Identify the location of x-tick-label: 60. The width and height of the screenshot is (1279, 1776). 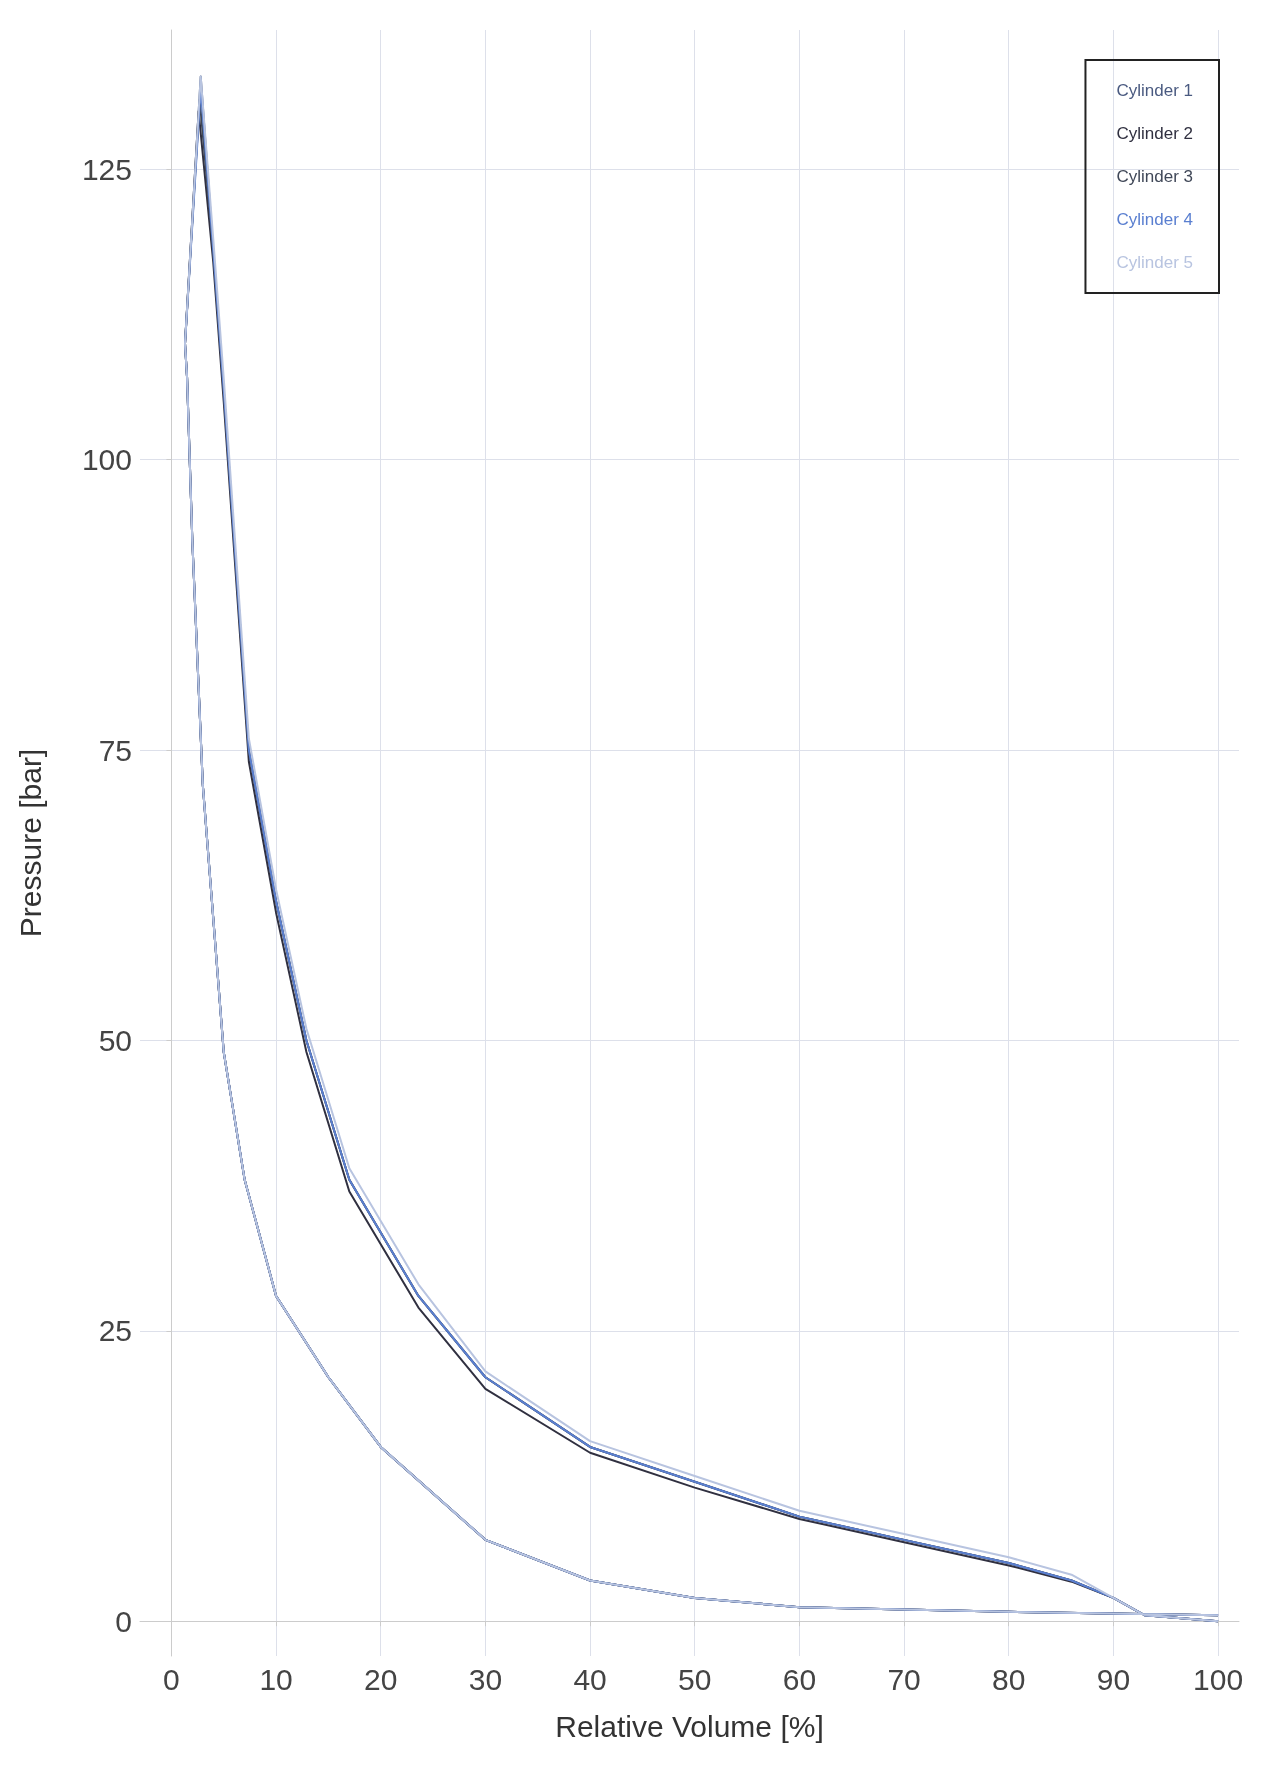
(799, 1679).